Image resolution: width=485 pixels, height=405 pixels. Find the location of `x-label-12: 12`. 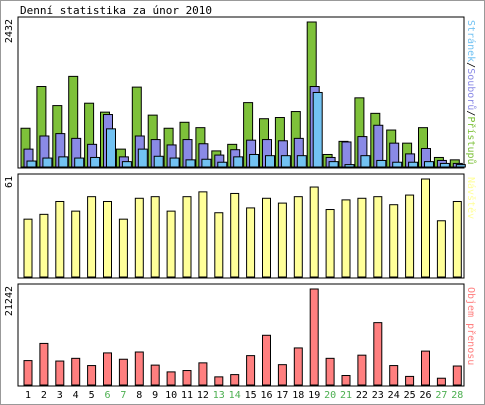

x-label-12: 12 is located at coordinates (203, 395).